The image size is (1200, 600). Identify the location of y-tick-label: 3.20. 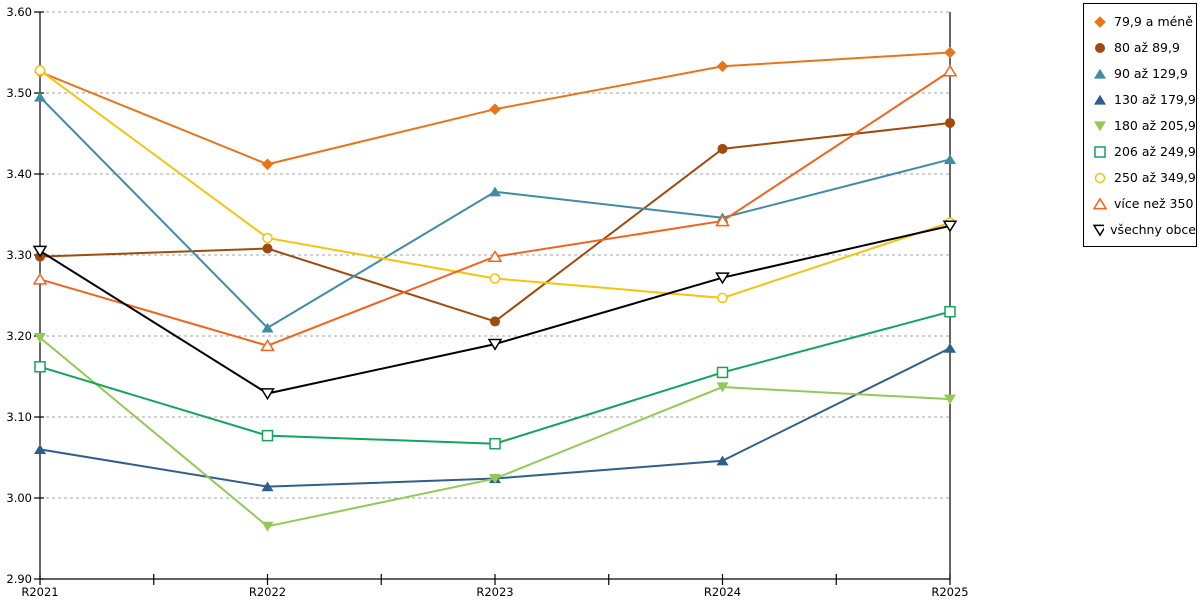
(19, 336).